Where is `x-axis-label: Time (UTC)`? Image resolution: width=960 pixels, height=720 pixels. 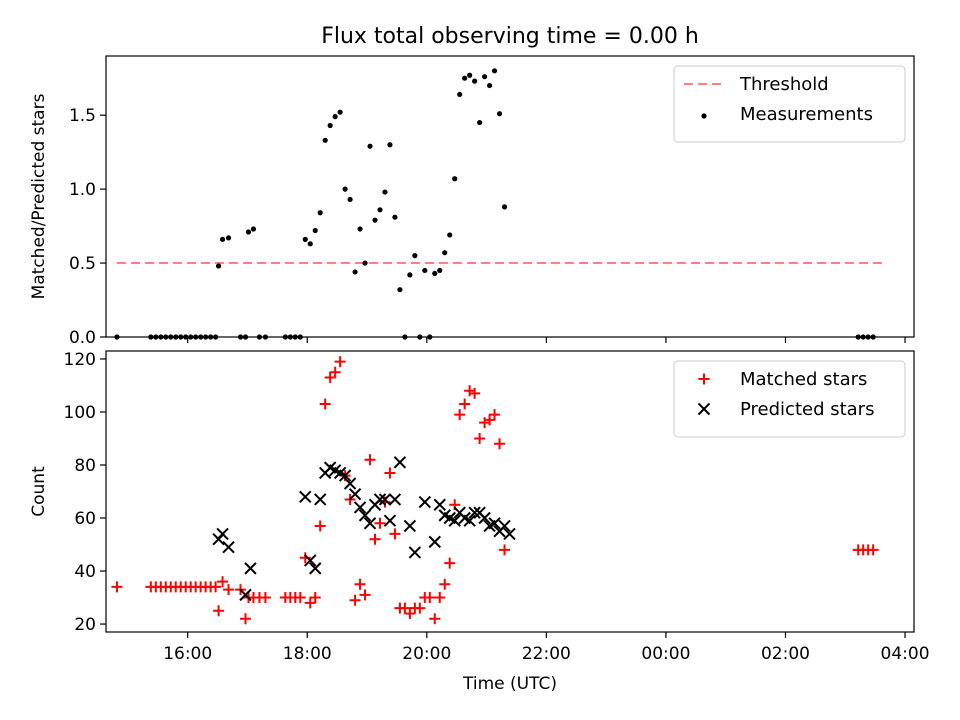
x-axis-label: Time (UTC) is located at coordinates (509, 684).